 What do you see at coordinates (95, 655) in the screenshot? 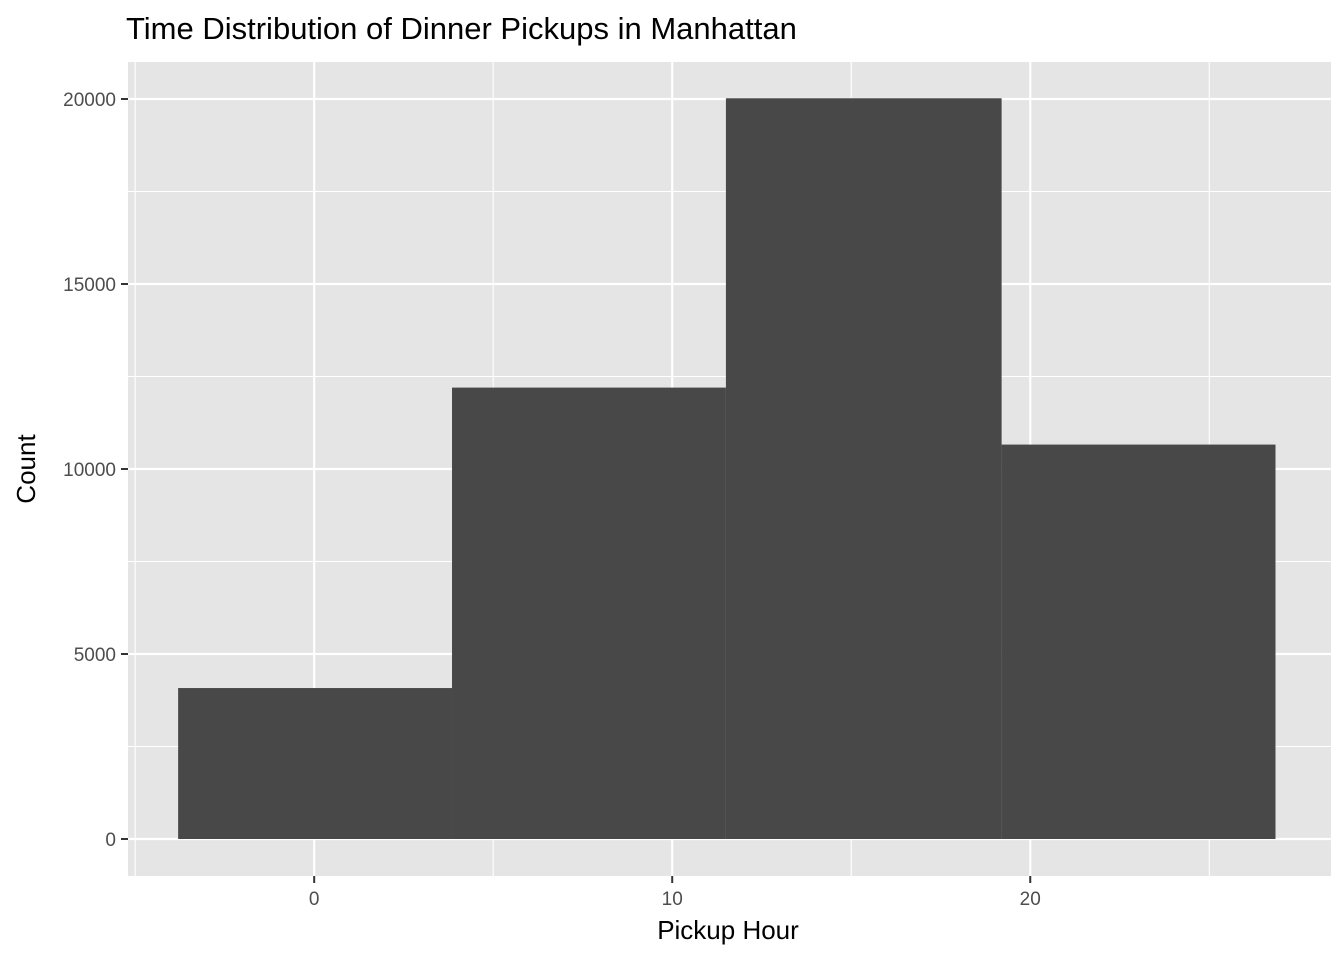
I see `y-tick-label: 5000` at bounding box center [95, 655].